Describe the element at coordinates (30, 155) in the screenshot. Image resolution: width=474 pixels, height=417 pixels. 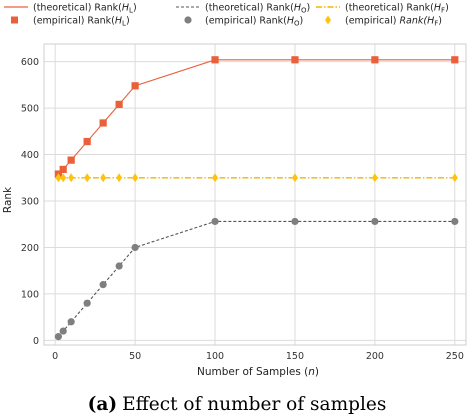
I see `y-tick-label: 400` at that location.